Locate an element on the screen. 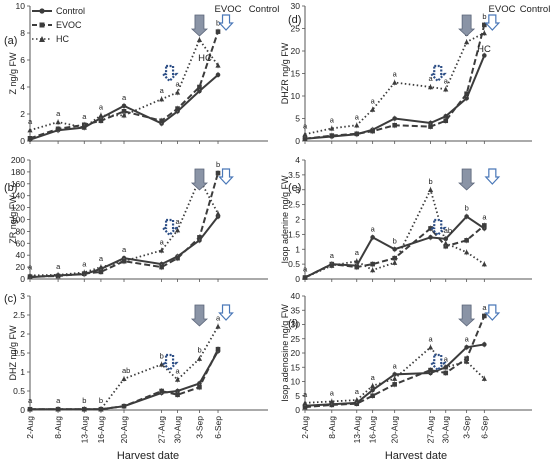 The height and width of the screenshot is (465, 550). y-tick-label: 2.5 is located at coordinates (294, 205).